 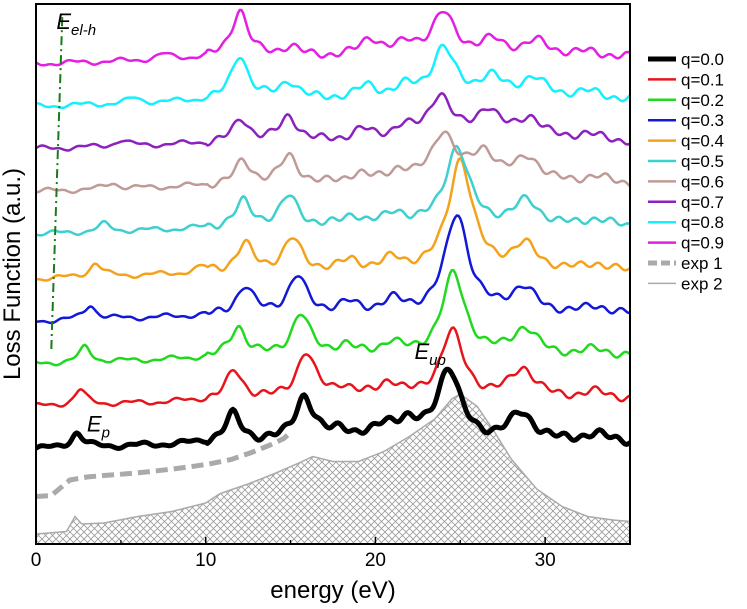 I want to click on series-q-0-1-line, so click(x=333, y=367).